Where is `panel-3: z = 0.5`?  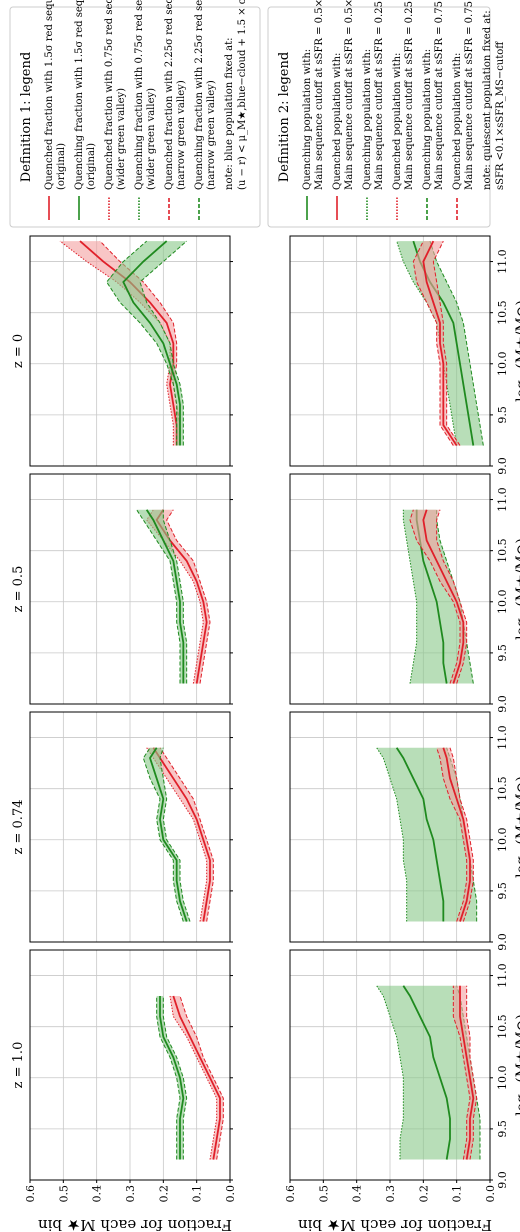
panel-3: z = 0.5 is located at coordinates (122, 589).